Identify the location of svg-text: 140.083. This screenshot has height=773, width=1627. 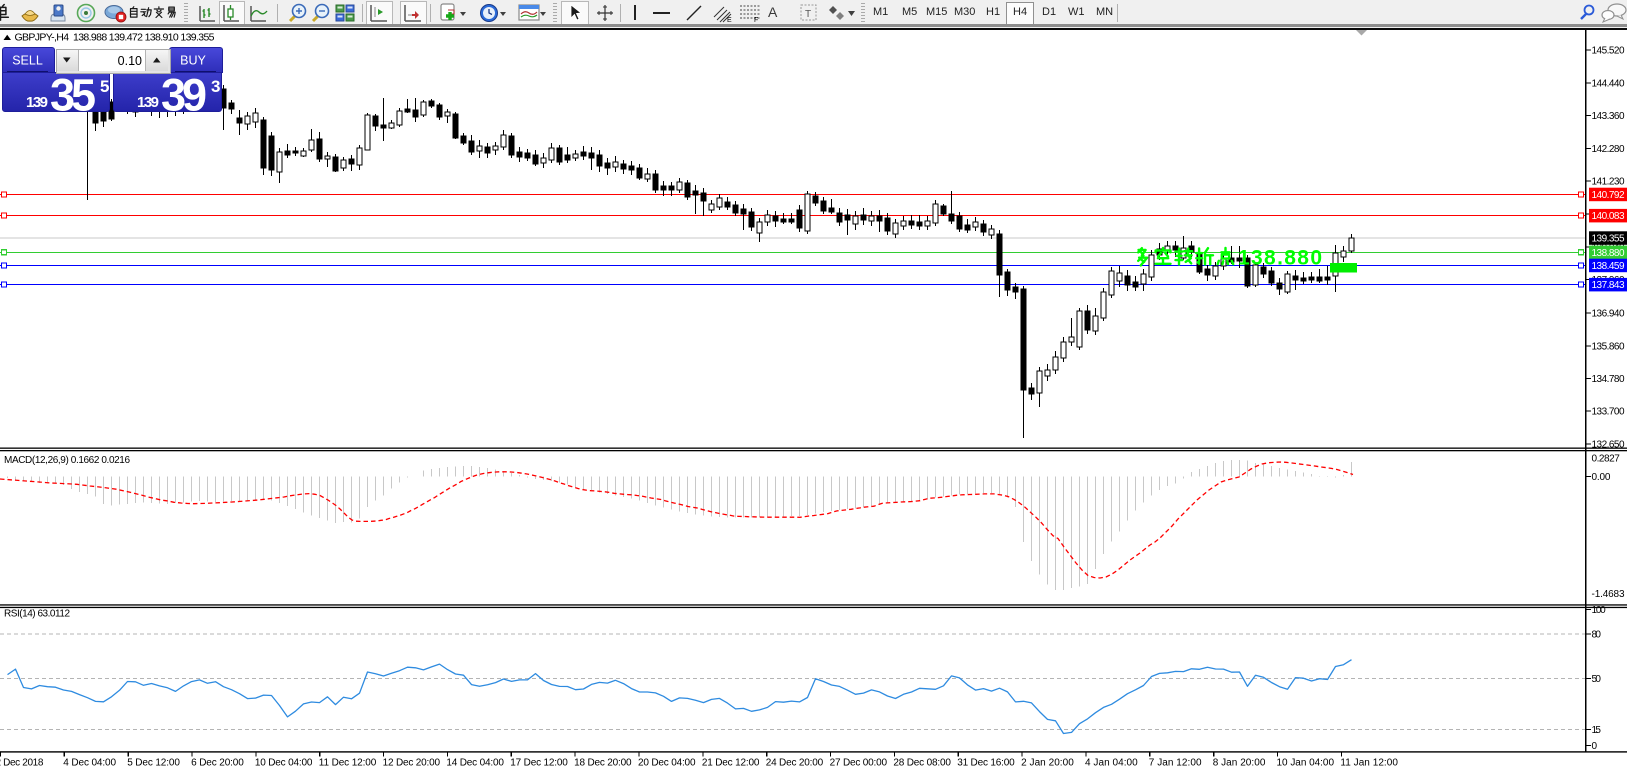
(1608, 216).